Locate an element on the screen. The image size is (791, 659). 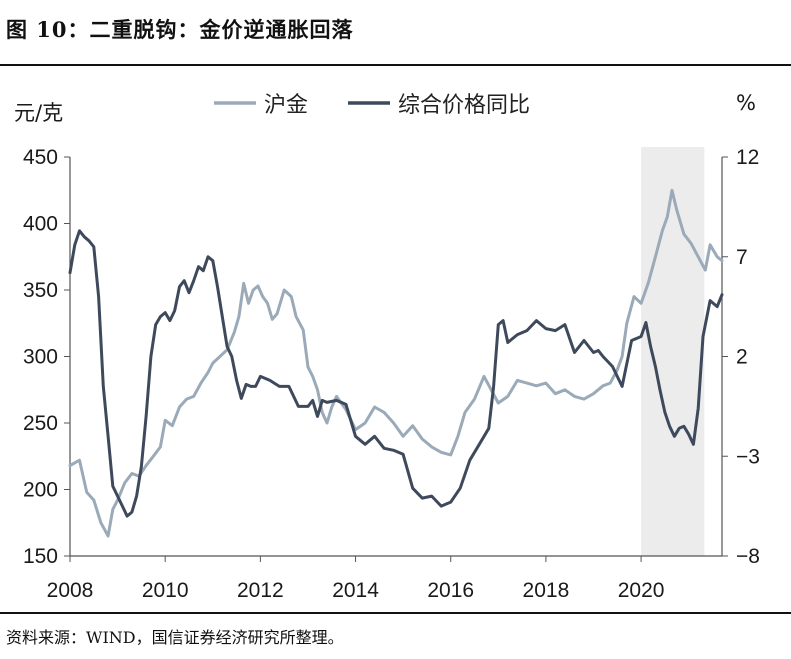
x-tick-label: 2008 is located at coordinates (70, 590).